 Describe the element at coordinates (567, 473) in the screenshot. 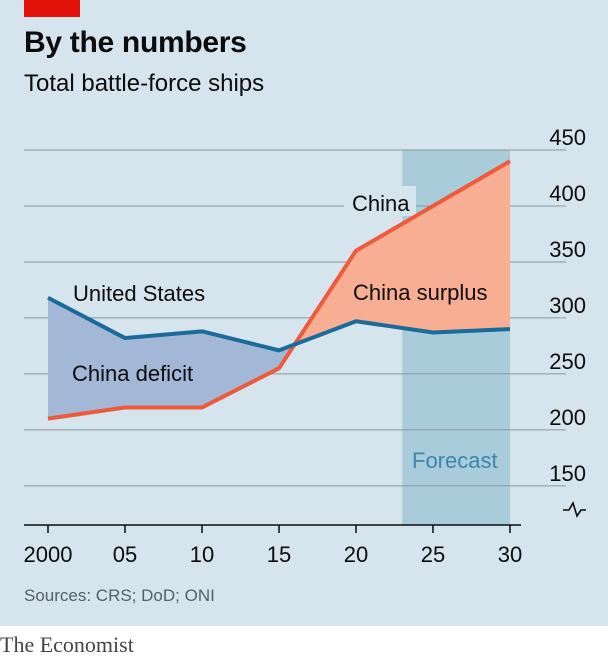

I see `y-tick-label-150: 150` at that location.